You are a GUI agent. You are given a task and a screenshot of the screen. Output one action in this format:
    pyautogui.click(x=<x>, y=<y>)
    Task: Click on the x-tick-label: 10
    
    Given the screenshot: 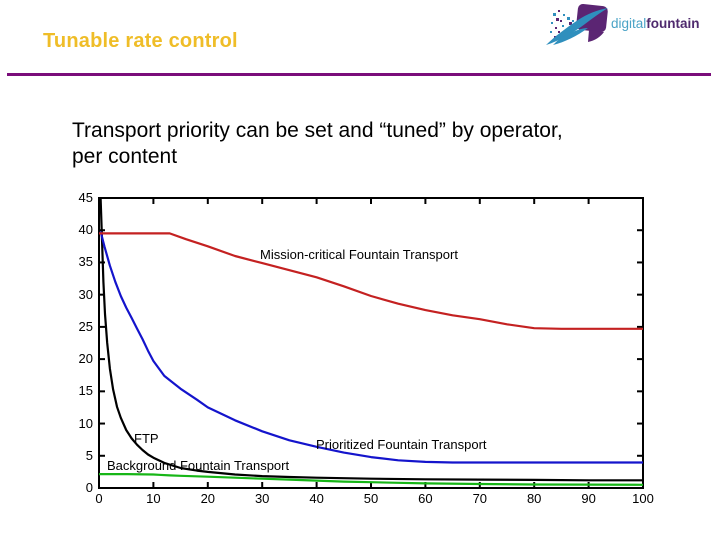 What is the action you would take?
    pyautogui.click(x=153, y=498)
    